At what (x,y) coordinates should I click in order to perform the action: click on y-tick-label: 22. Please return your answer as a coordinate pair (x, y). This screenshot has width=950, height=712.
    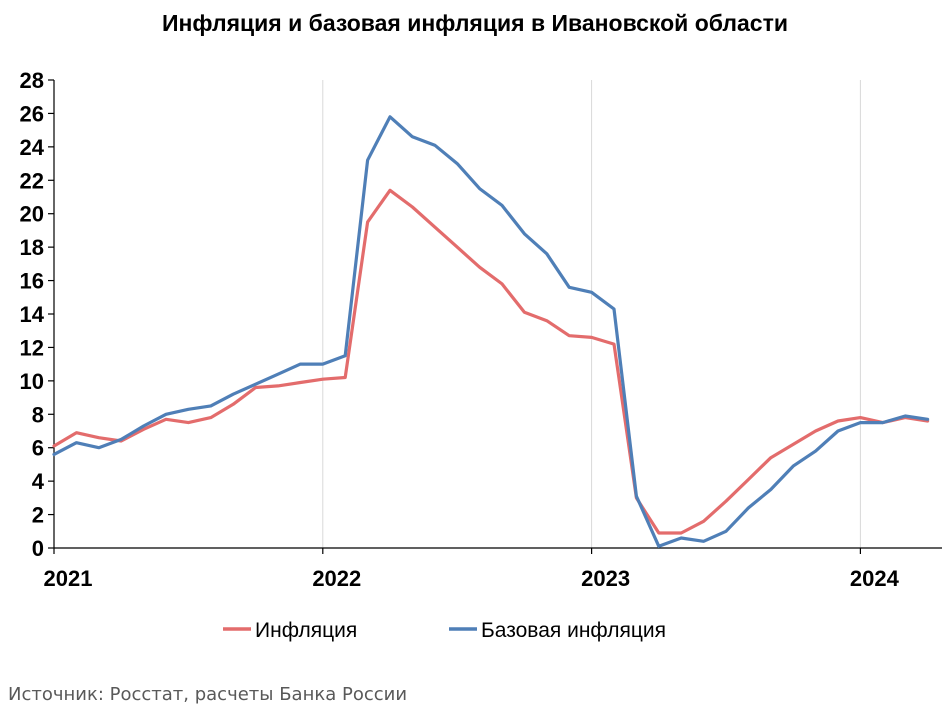
    Looking at the image, I should click on (32, 180).